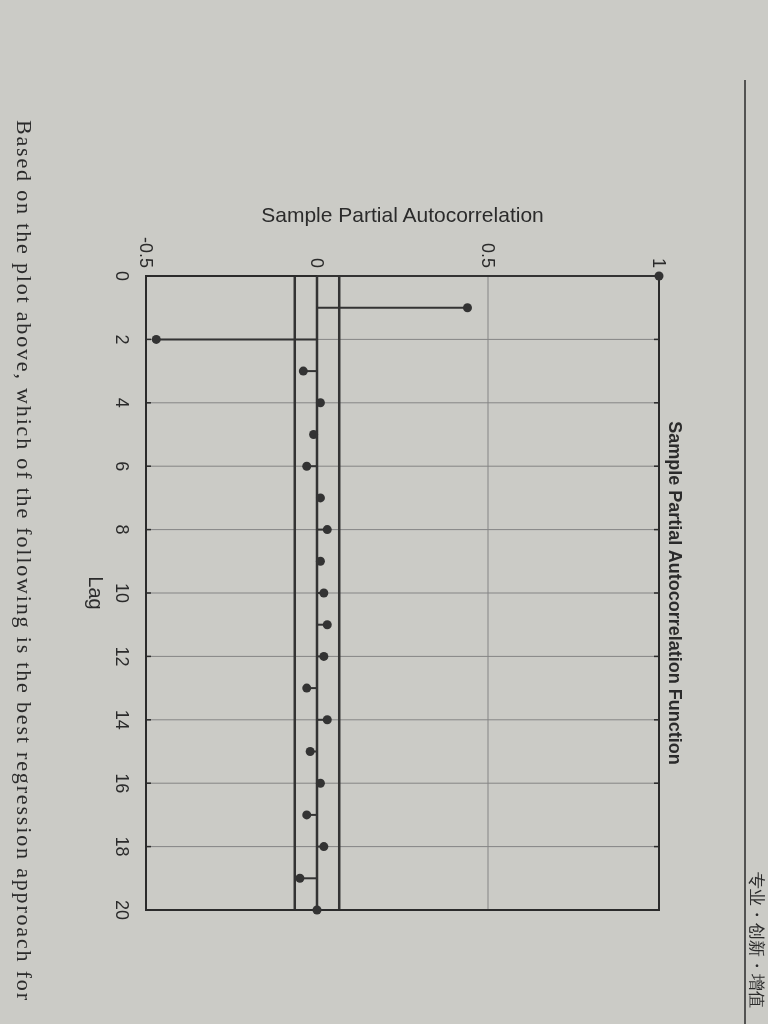 Image resolution: width=768 pixels, height=1024 pixels. What do you see at coordinates (145, 252) in the screenshot?
I see `x-tick-label: -0.5` at bounding box center [145, 252].